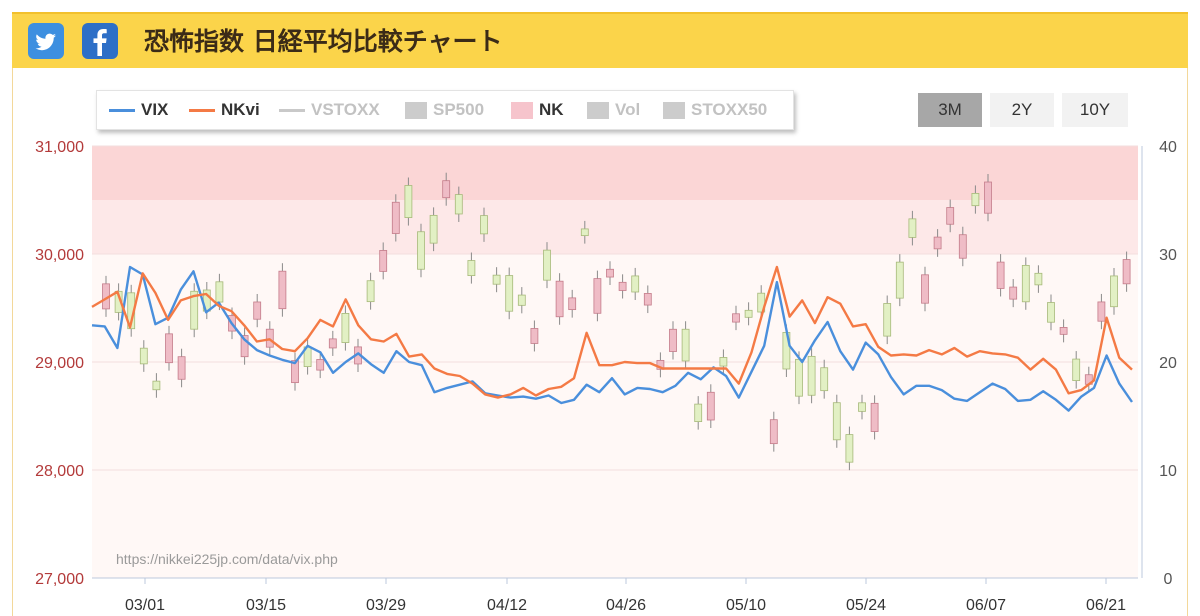  Describe the element at coordinates (59, 363) in the screenshot. I see `y-left-tick-label: 29,000` at that location.